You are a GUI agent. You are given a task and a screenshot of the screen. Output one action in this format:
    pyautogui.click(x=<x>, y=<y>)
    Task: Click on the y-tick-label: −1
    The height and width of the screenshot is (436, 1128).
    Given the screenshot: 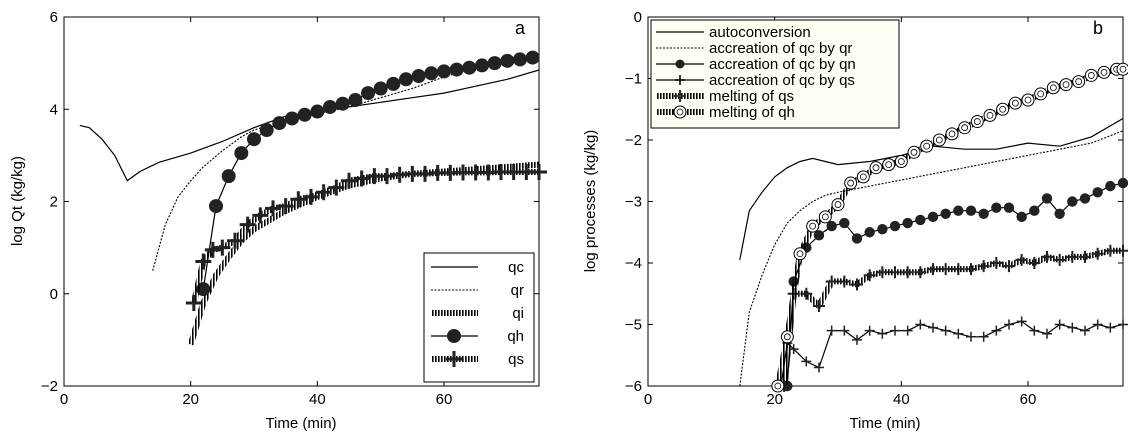 What is the action you would take?
    pyautogui.click(x=633, y=79)
    